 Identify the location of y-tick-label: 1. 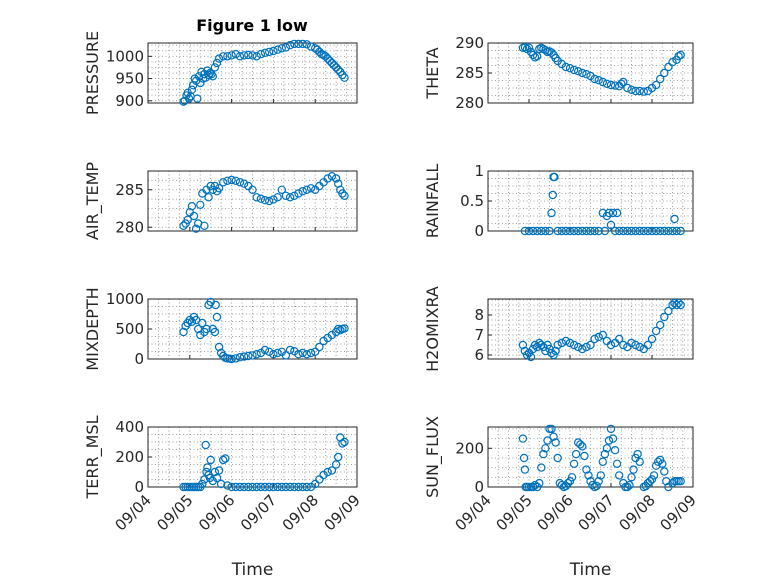
(479, 171).